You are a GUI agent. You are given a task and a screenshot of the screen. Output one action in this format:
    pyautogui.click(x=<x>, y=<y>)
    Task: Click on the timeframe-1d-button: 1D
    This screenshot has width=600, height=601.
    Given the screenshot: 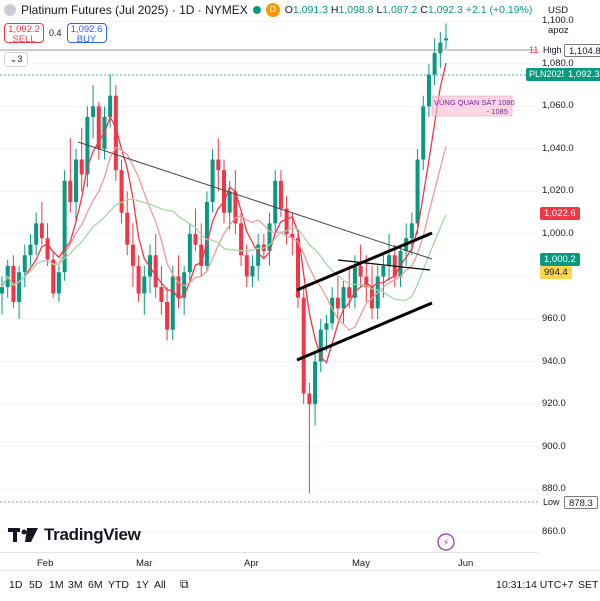 What is the action you would take?
    pyautogui.click(x=16, y=585)
    